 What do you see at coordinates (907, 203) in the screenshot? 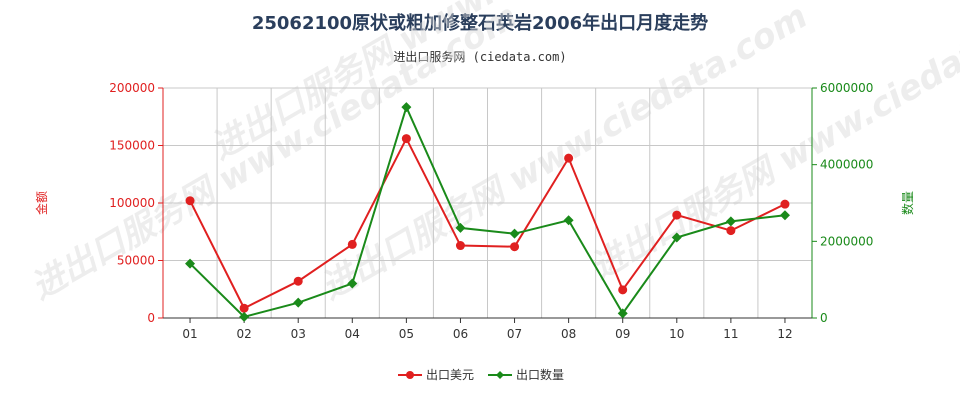
I see `y-axis-right-label: 数量` at bounding box center [907, 203].